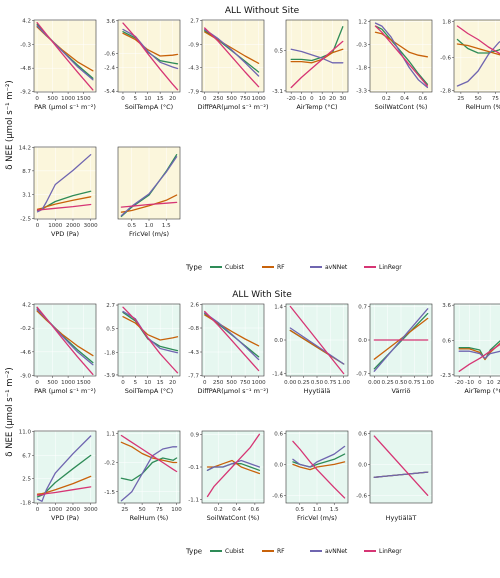 This screenshot has height=578, width=500. What do you see at coordinates (25, 220) in the screenshot?
I see `y-tick-label: -2.5` at bounding box center [25, 220].